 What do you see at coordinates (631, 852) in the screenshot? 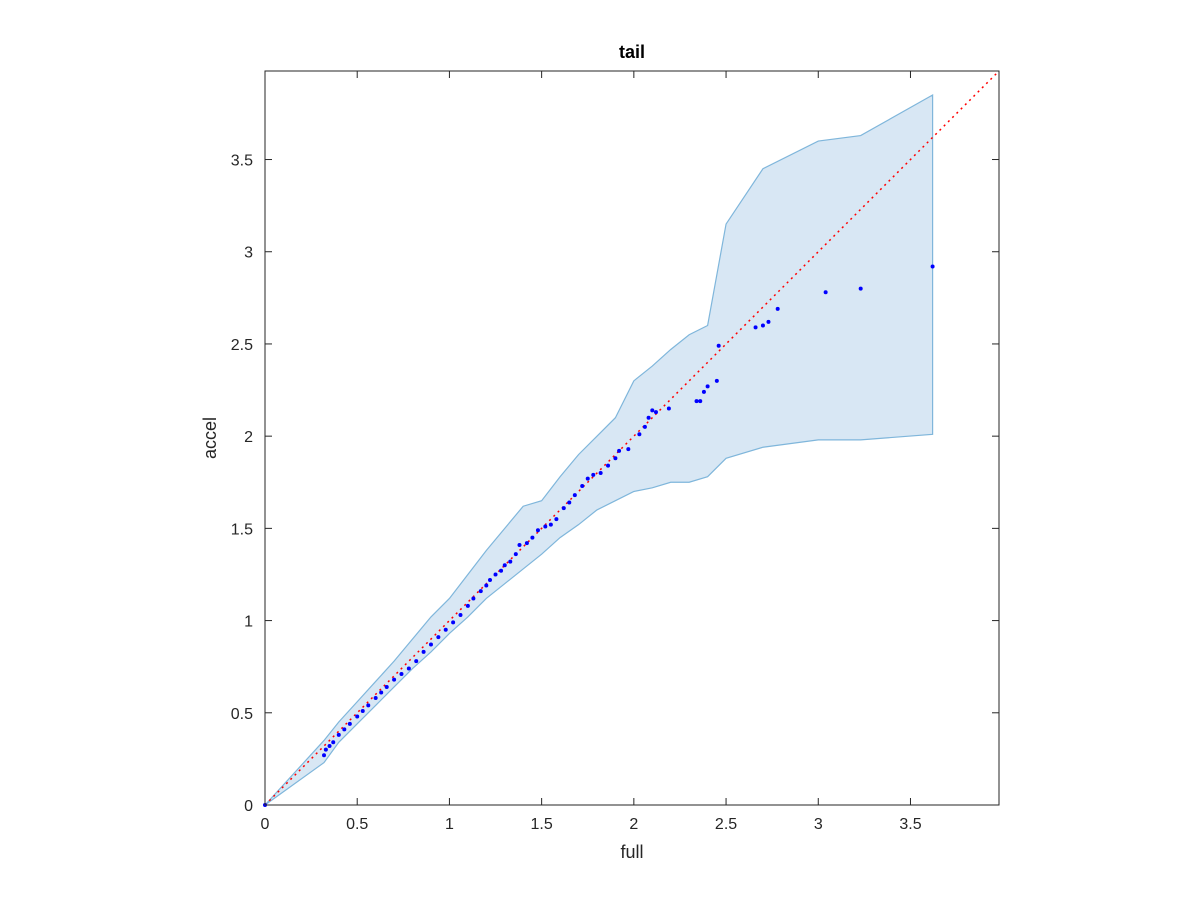
I see `x-axis-label: full` at bounding box center [631, 852].